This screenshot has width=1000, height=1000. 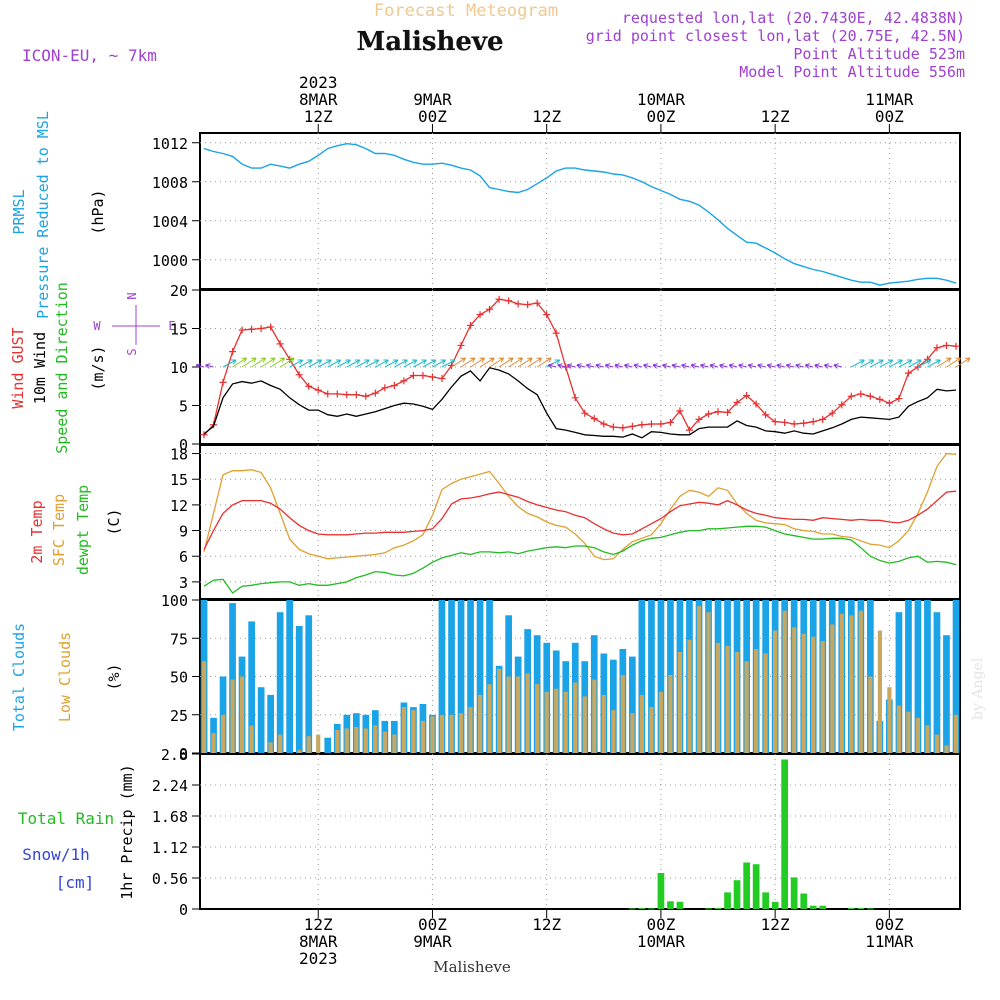 What do you see at coordinates (793, 18) in the screenshot?
I see `requested-coords: requested lon,lat (20.7430E, 42.4838N)` at bounding box center [793, 18].